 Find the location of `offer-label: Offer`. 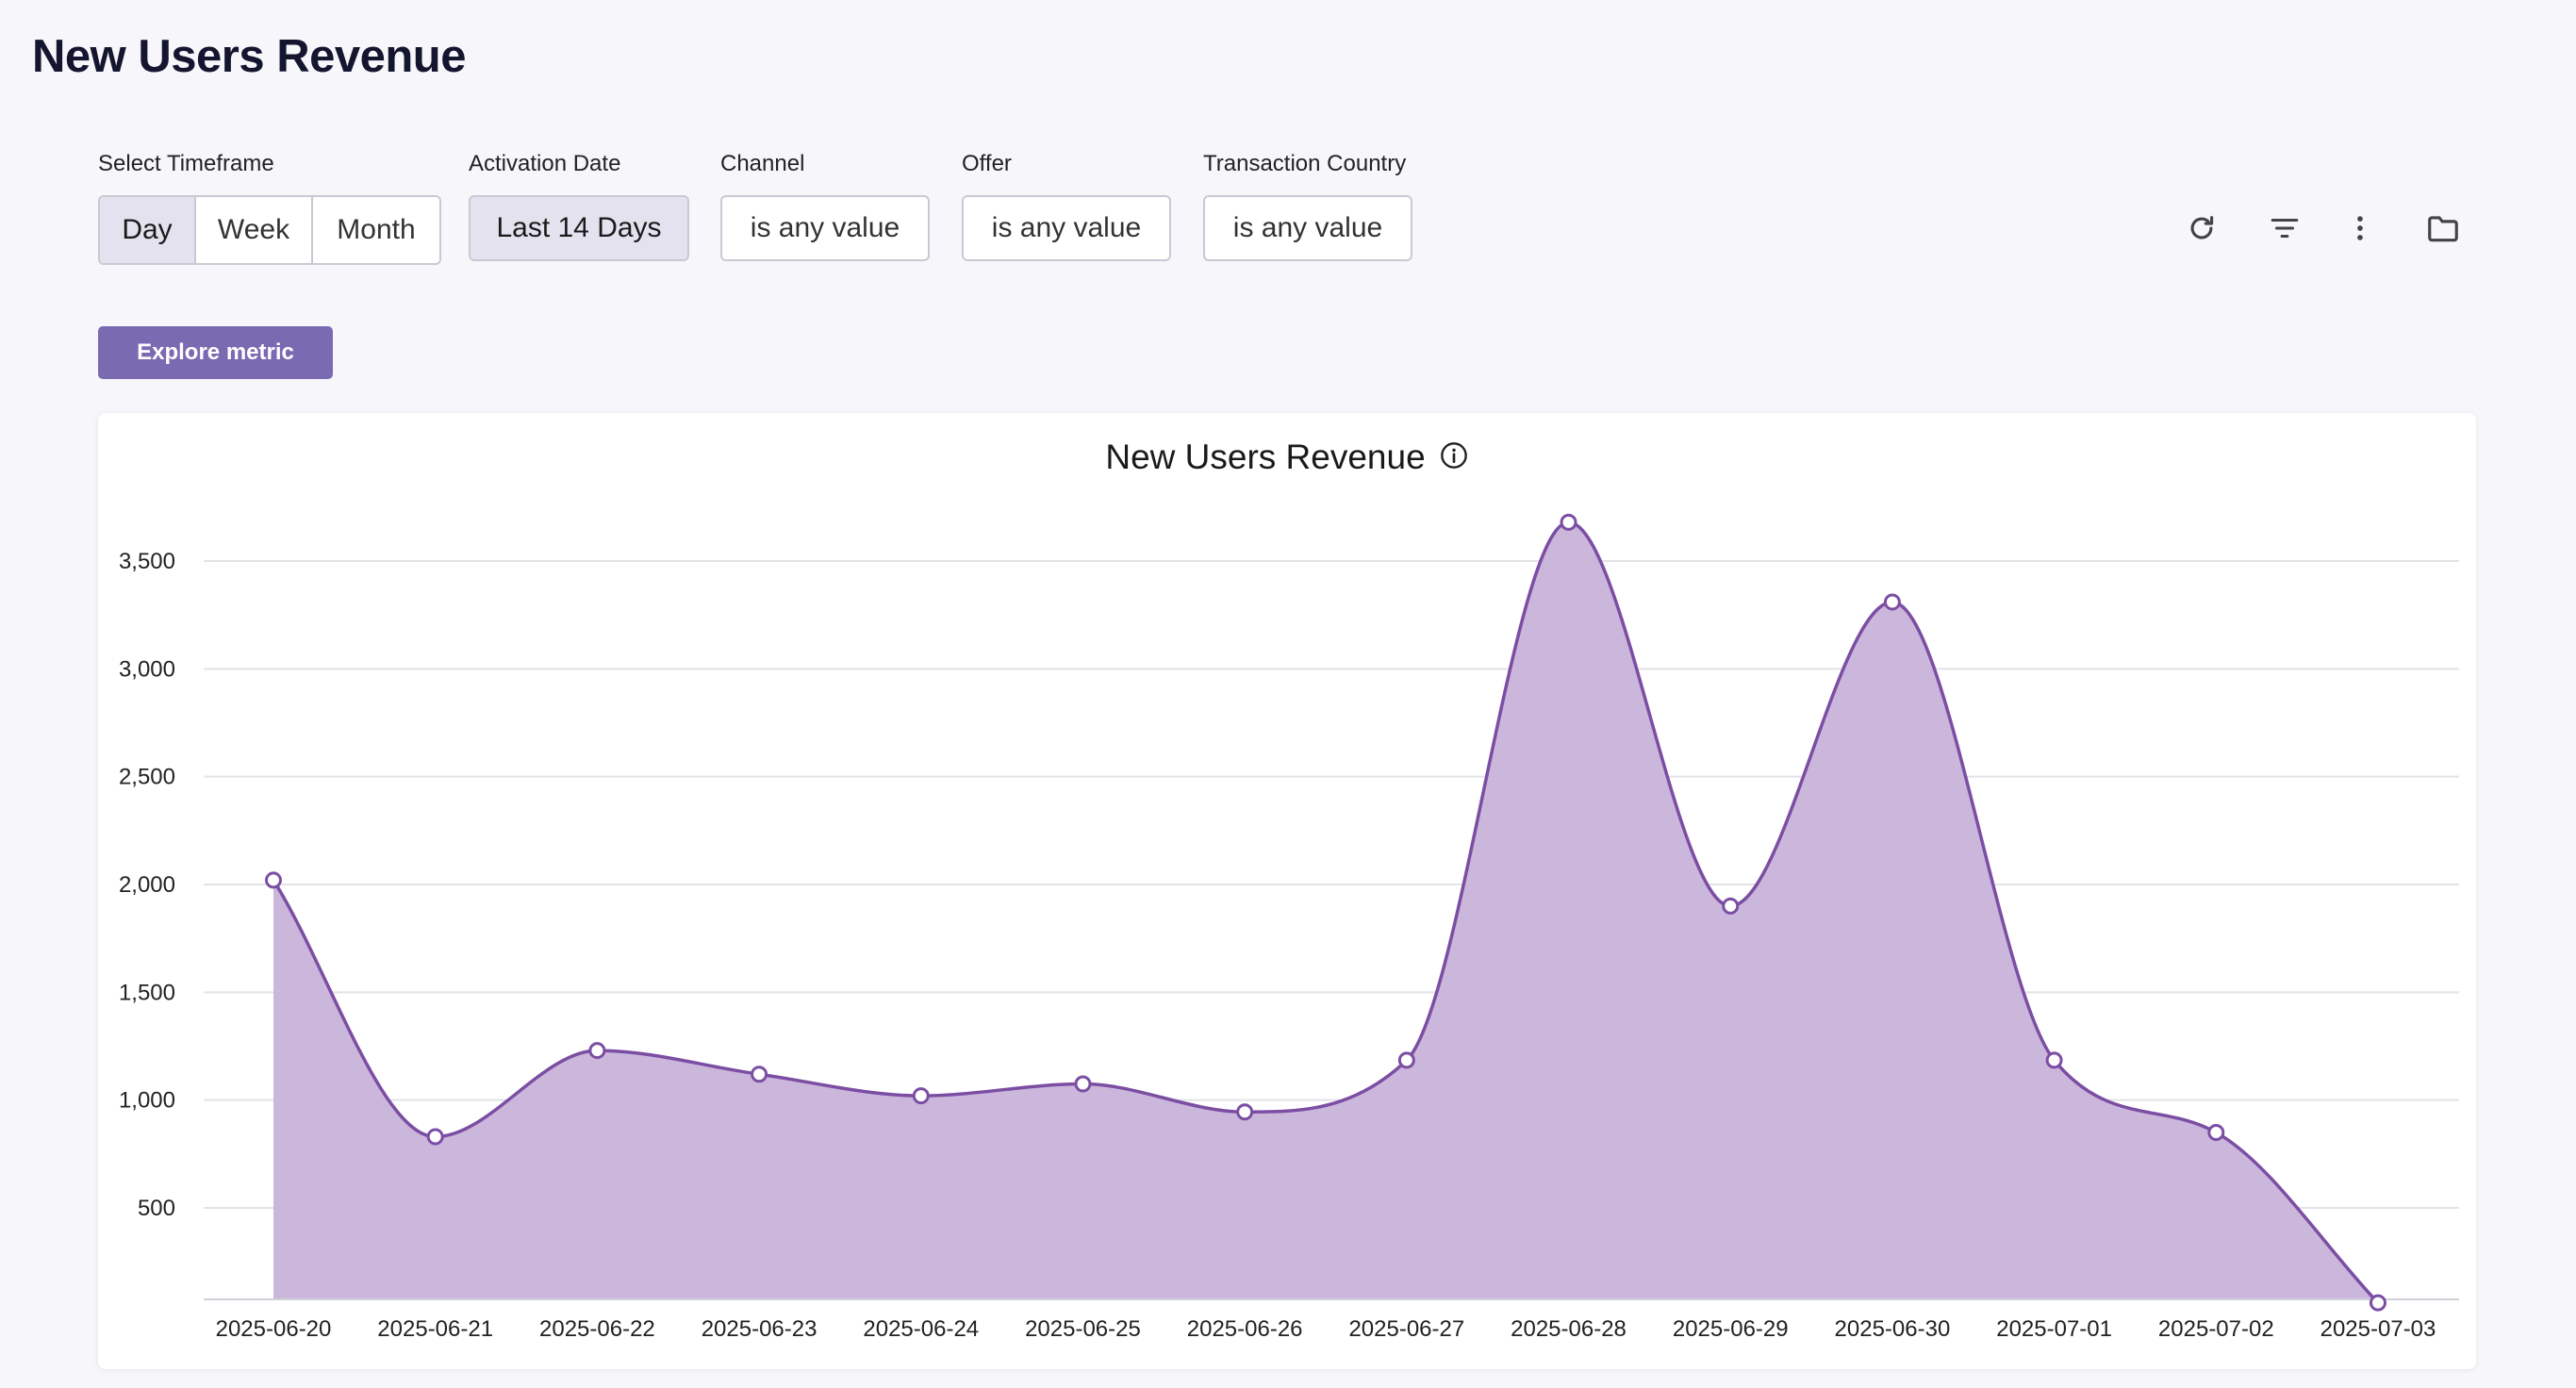

offer-label: Offer is located at coordinates (987, 163).